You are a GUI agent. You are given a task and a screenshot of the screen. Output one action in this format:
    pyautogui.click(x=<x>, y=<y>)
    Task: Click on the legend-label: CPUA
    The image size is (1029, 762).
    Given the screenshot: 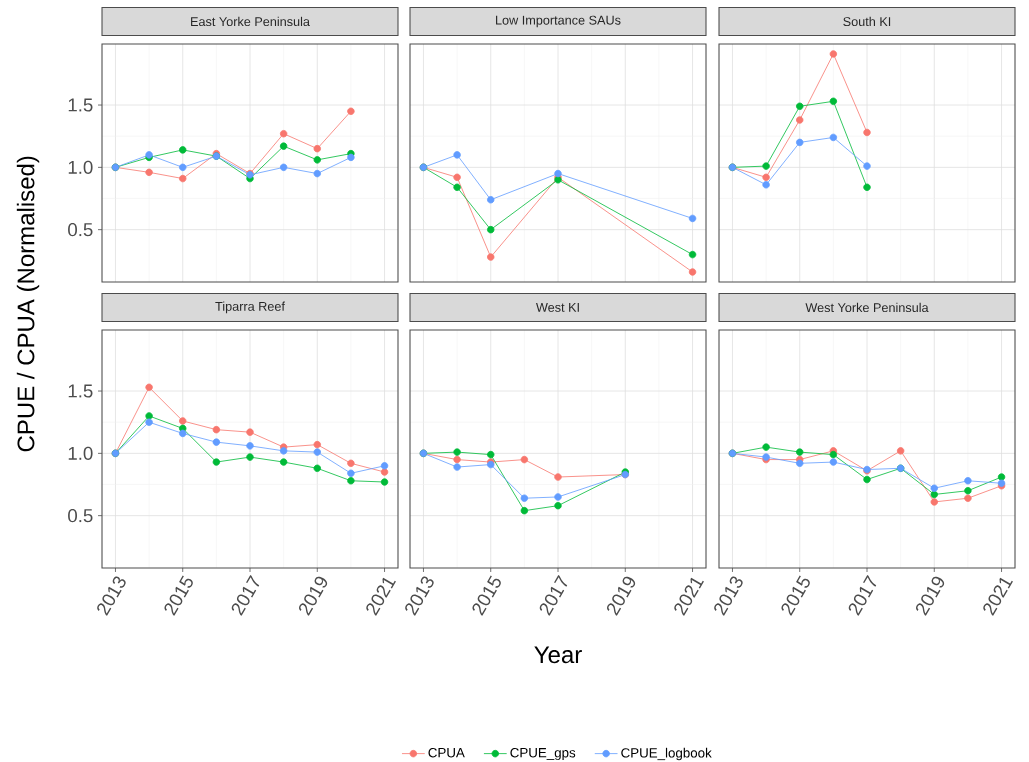 What is the action you would take?
    pyautogui.click(x=446, y=752)
    